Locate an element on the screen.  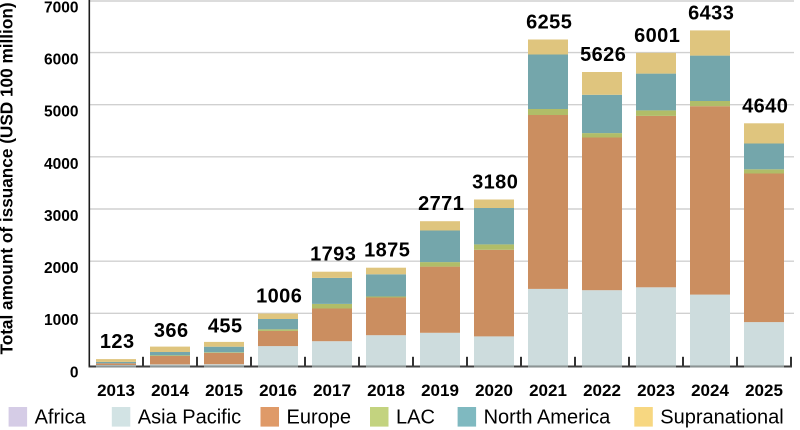
svg-text: 123 is located at coordinates (117, 342).